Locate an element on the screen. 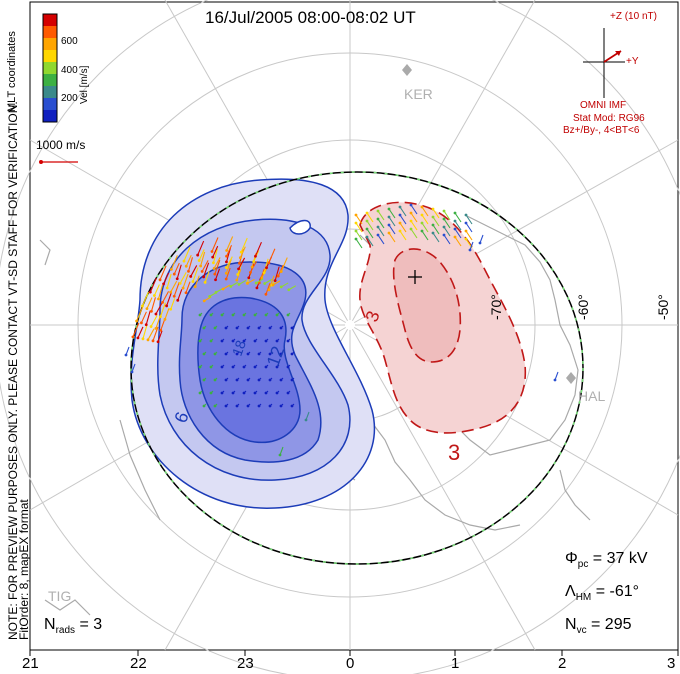 The height and width of the screenshot is (674, 680). colorbar-tick-600: 600 is located at coordinates (69, 41).